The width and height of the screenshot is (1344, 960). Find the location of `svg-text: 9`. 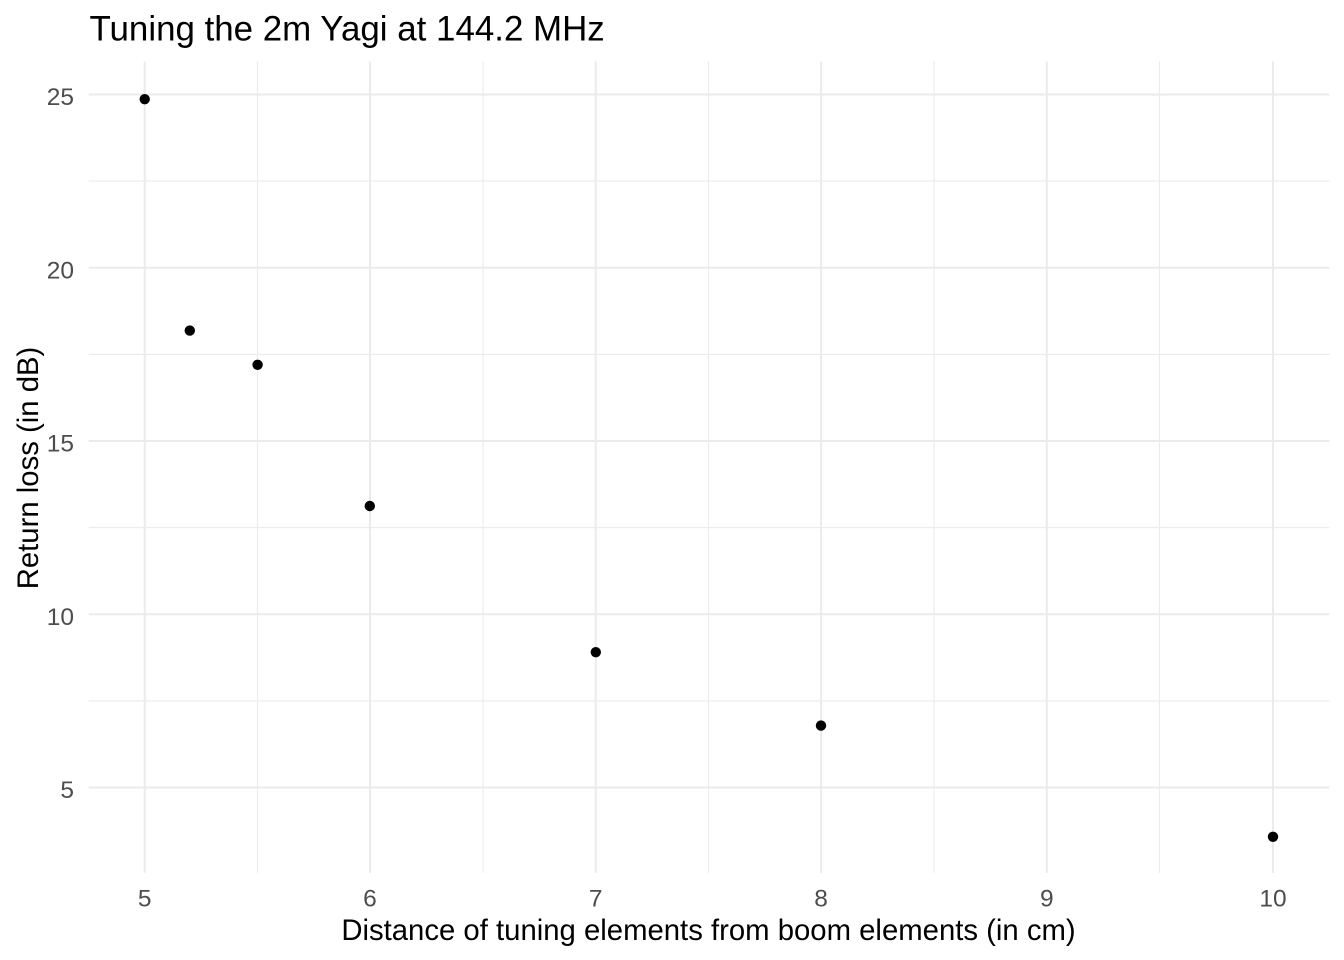

svg-text: 9 is located at coordinates (1047, 898).